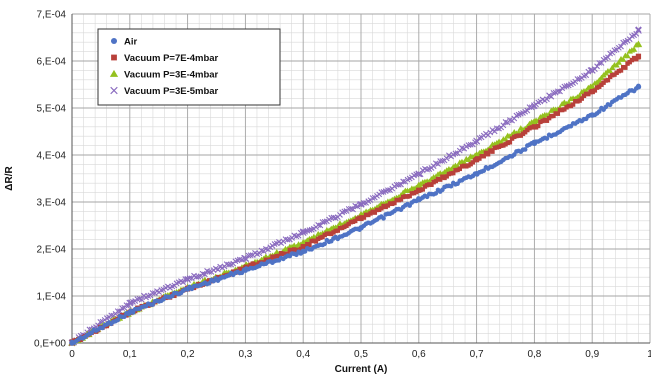  Describe the element at coordinates (303, 354) in the screenshot. I see `x-tick-label: 0,4` at that location.